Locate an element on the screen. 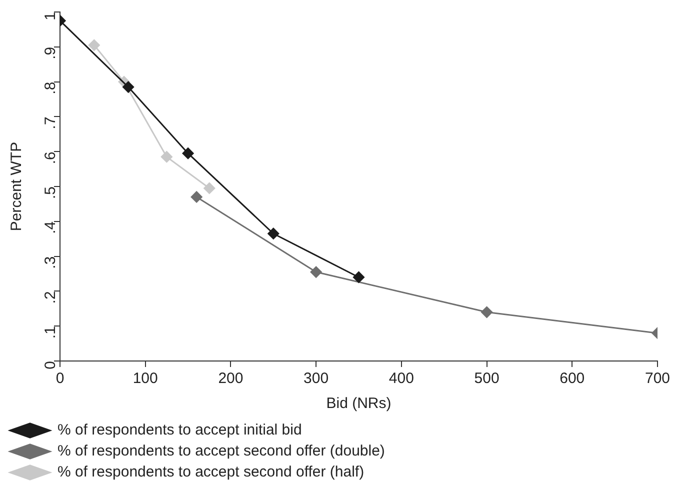 This screenshot has width=673, height=494. y-tick-label: .1 is located at coordinates (51, 332).